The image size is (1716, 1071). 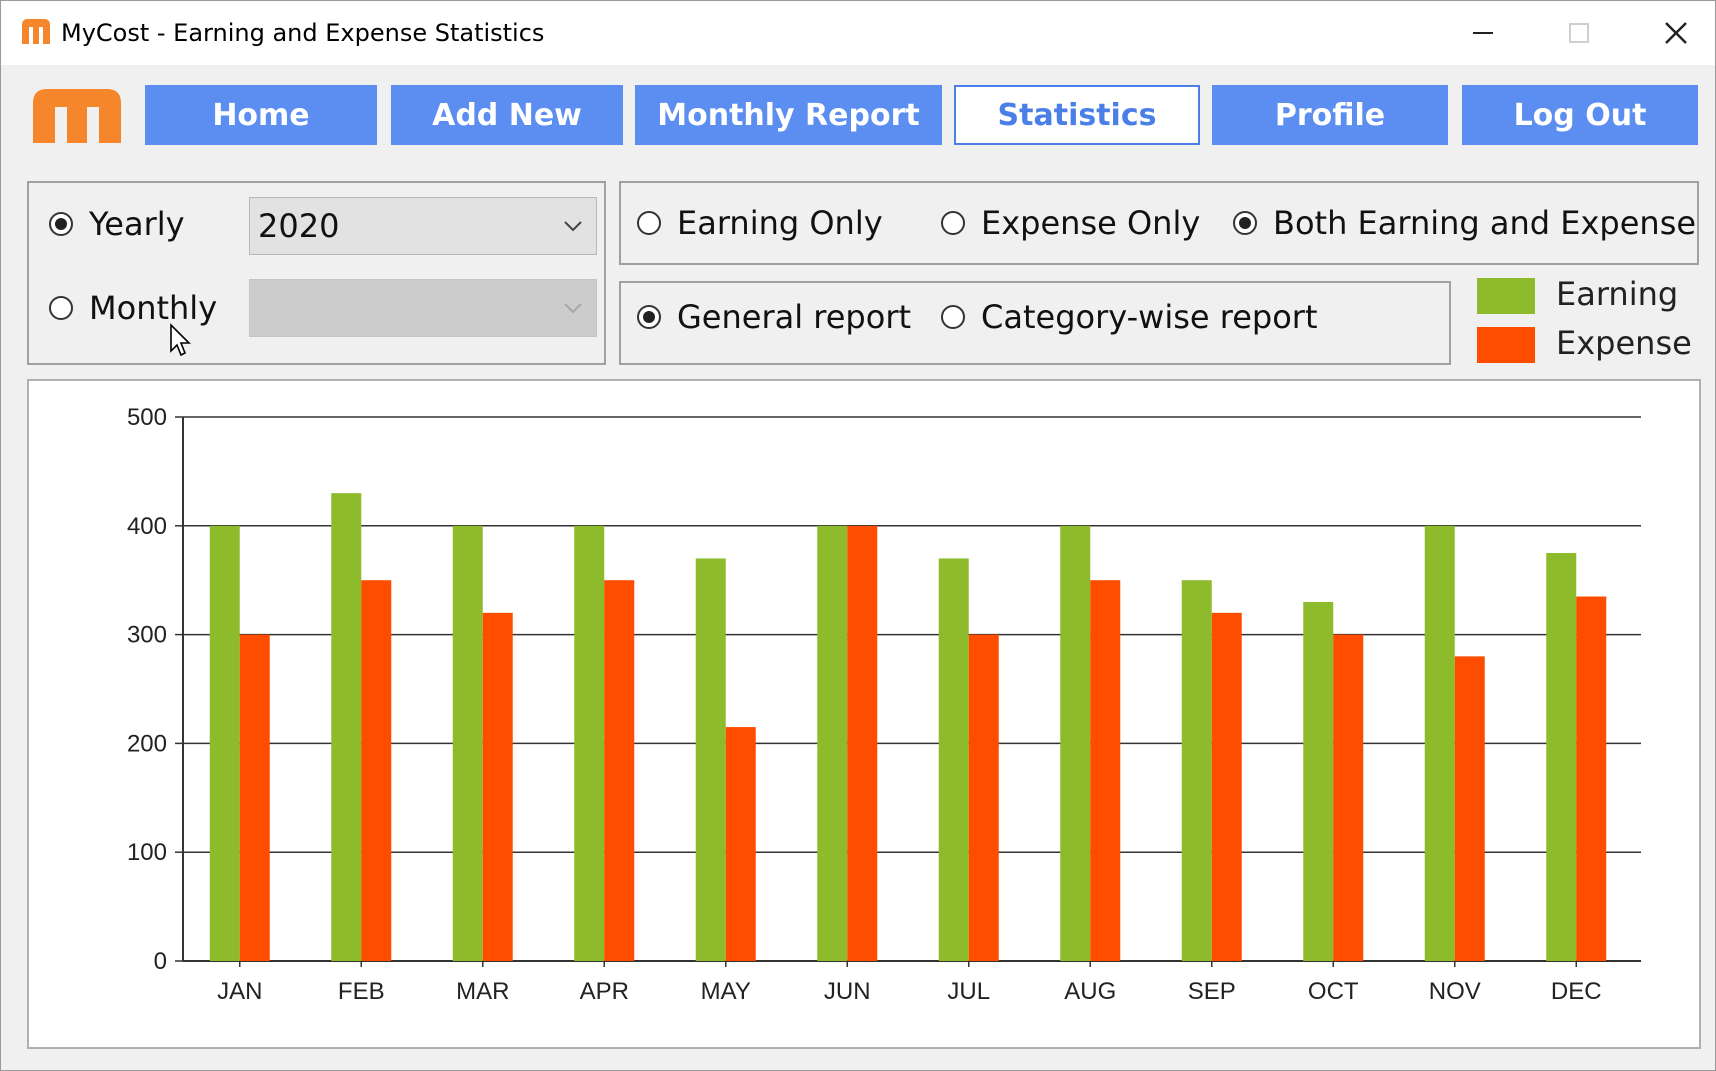 What do you see at coordinates (77, 116) in the screenshot?
I see `mycost-logo` at bounding box center [77, 116].